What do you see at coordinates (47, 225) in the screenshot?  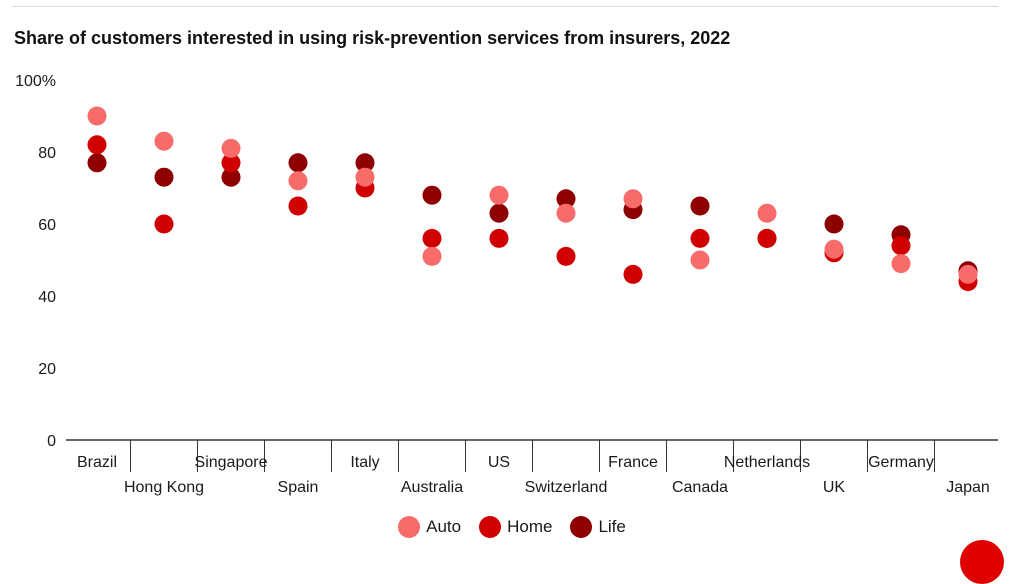 I see `y-tick-label: 60` at bounding box center [47, 225].